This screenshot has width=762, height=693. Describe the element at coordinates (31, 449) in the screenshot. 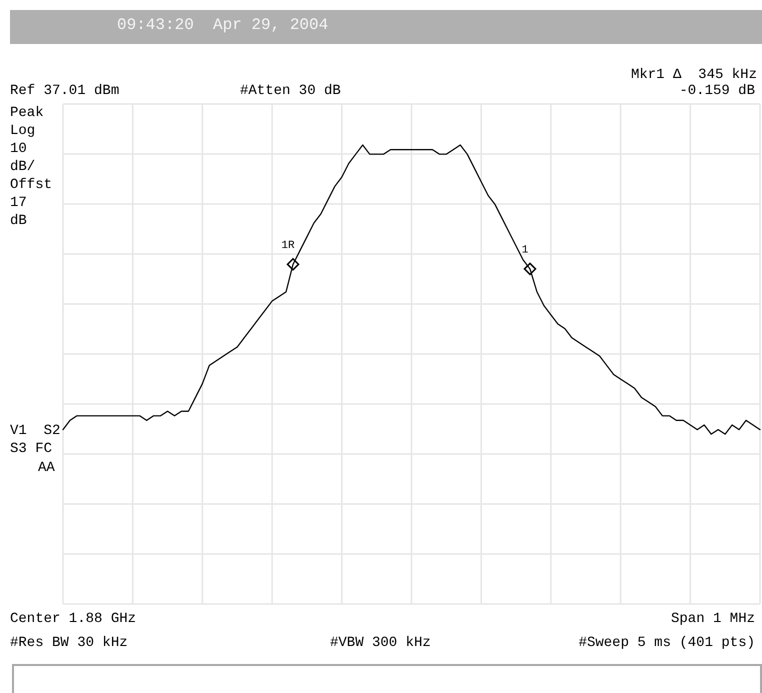

I see `text: S3 FC` at that location.